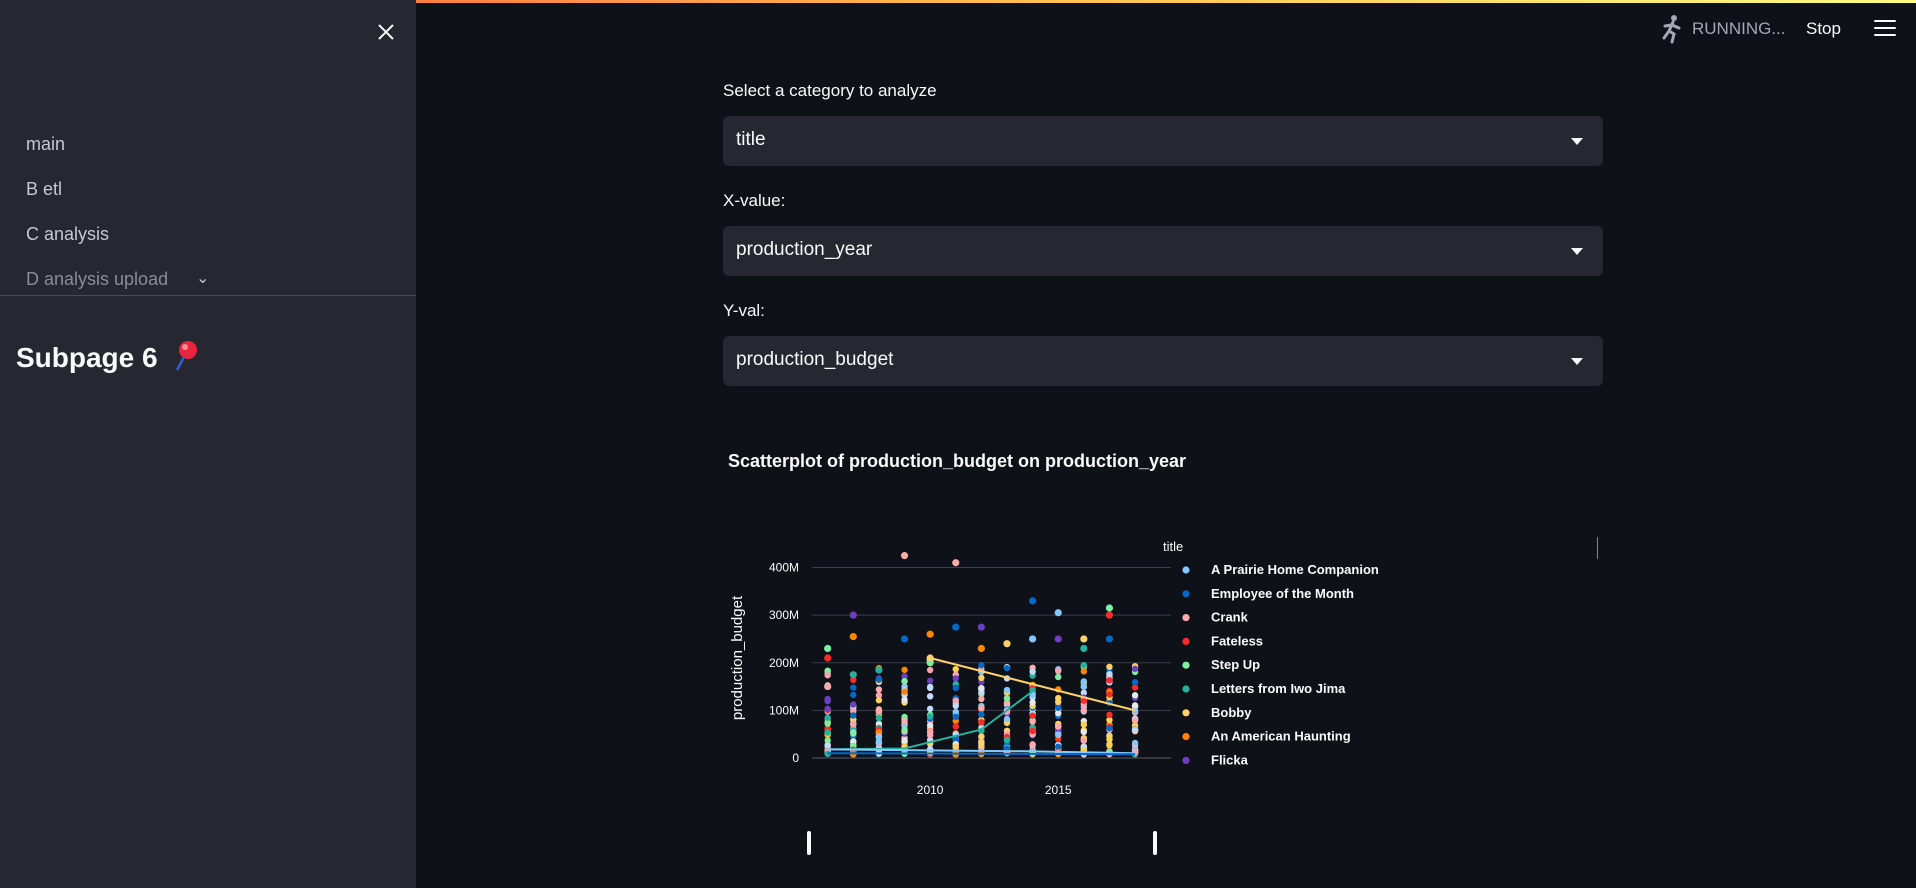 The width and height of the screenshot is (1916, 888). Describe the element at coordinates (1885, 29) in the screenshot. I see `main-menu-button` at that location.